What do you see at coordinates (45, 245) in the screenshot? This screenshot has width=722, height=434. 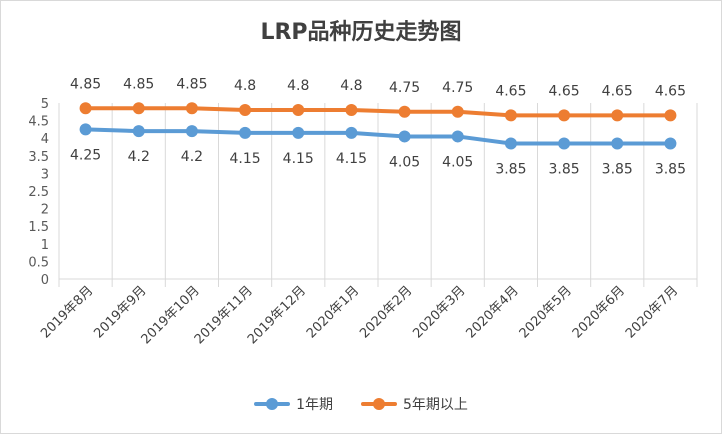 I see `y-tick-label: 1` at bounding box center [45, 245].